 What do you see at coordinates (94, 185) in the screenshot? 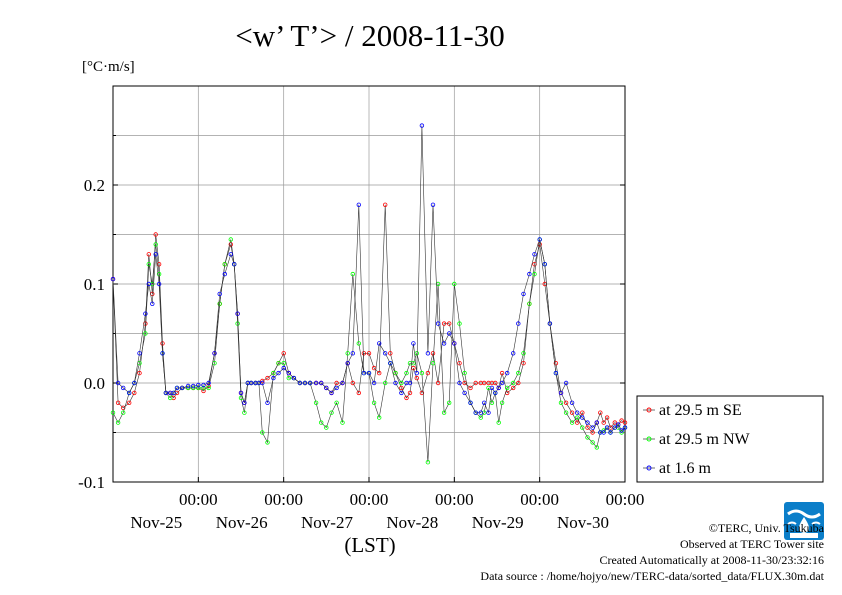
I see `y-tick-label: 0.2` at bounding box center [94, 185].